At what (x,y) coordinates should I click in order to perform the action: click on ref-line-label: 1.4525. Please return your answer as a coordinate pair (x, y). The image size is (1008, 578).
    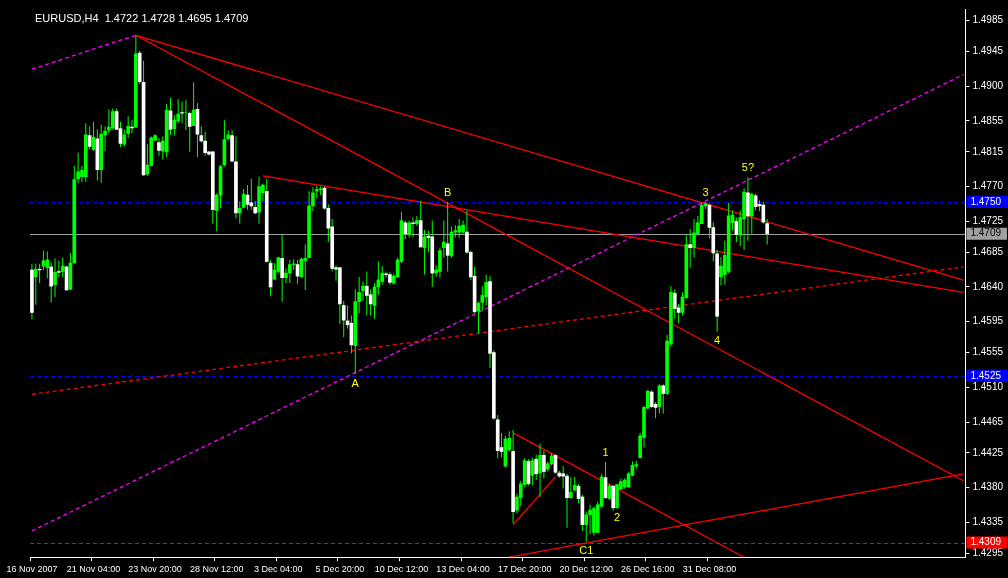
    Looking at the image, I should click on (986, 375).